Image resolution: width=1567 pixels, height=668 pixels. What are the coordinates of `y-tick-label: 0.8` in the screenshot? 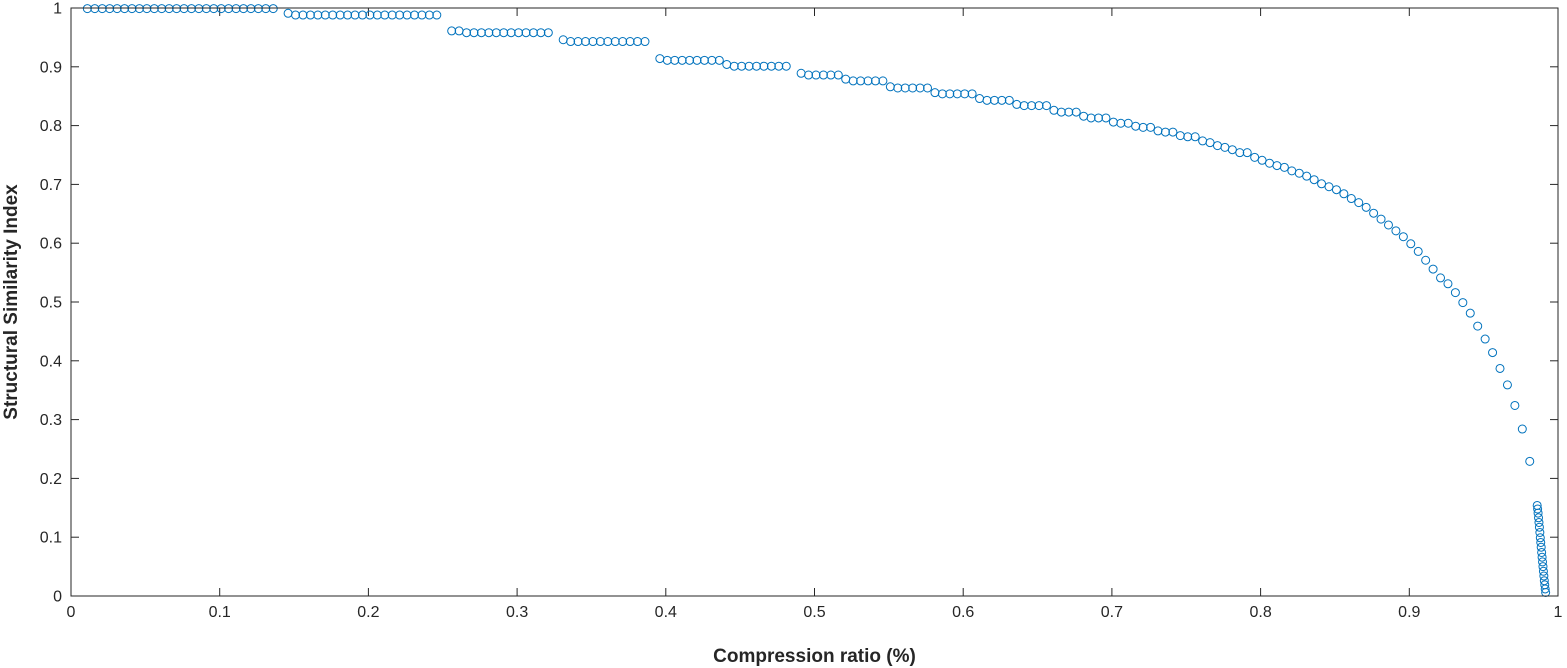 It's located at (51, 126).